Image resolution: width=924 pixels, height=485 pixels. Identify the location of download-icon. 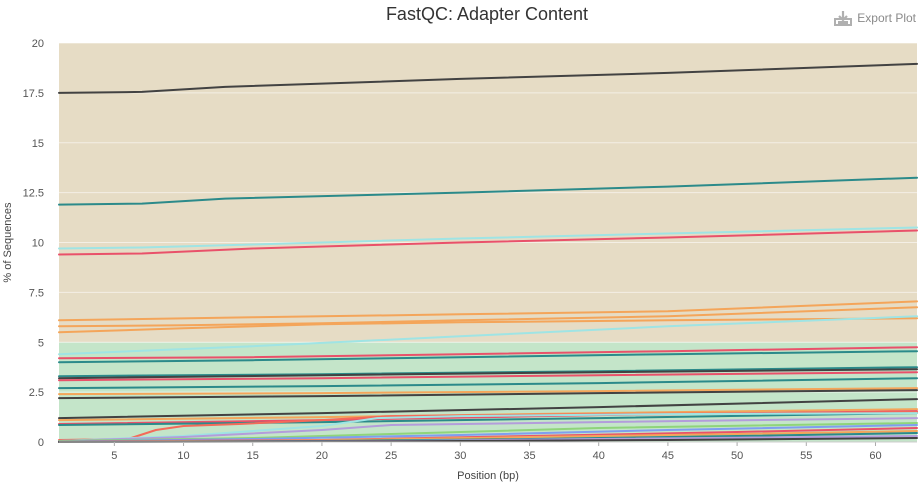
(843, 18).